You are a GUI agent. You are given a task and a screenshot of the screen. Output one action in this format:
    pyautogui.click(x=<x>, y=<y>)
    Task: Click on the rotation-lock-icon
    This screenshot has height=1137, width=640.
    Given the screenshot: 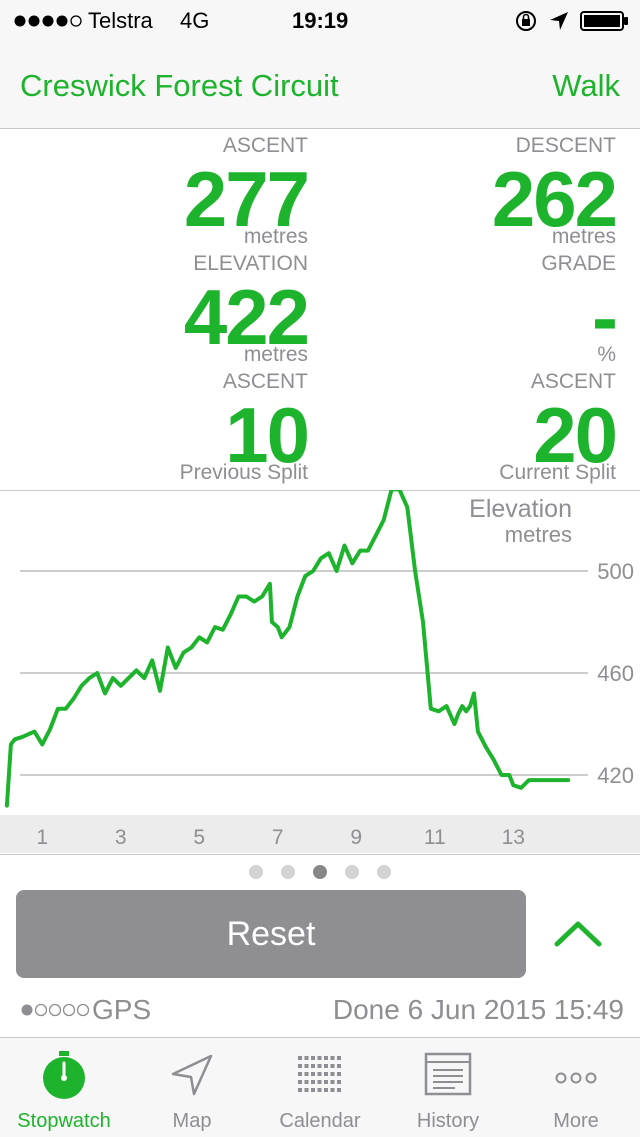 What is the action you would take?
    pyautogui.click(x=526, y=23)
    